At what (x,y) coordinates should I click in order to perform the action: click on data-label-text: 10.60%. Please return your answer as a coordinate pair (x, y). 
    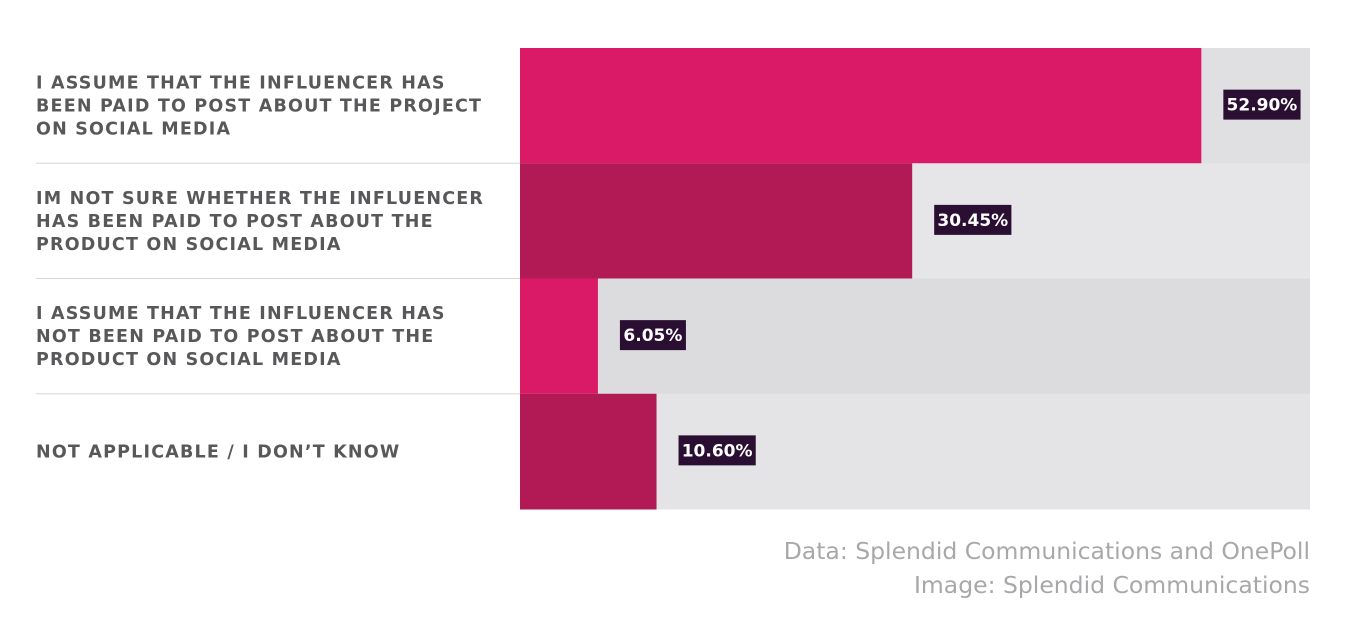
    Looking at the image, I should click on (717, 451).